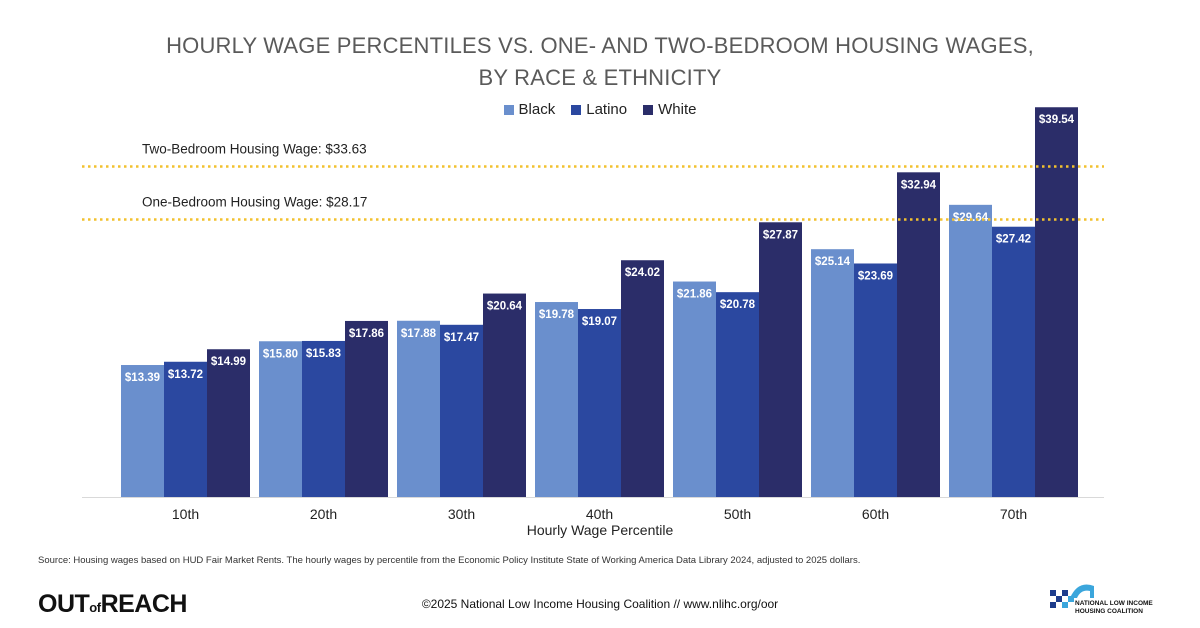 Image resolution: width=1200 pixels, height=628 pixels. Describe the element at coordinates (832, 373) in the screenshot. I see `bar-black-60th` at that location.